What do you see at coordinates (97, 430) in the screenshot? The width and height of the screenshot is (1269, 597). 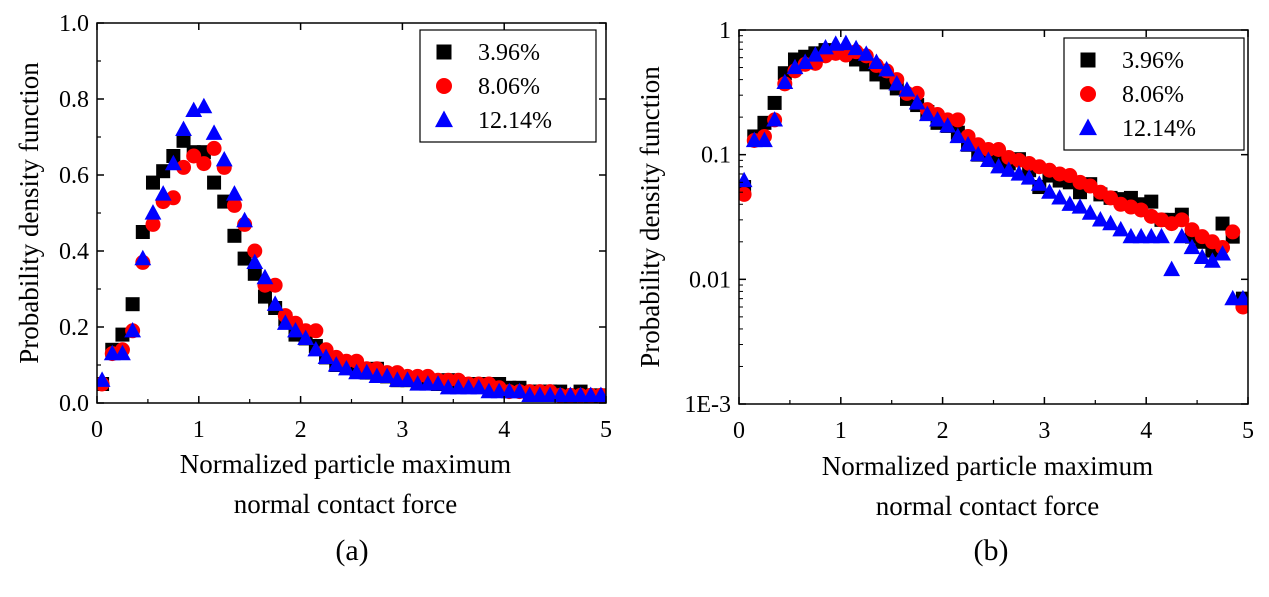 I see `x-tick-label: 0` at bounding box center [97, 430].